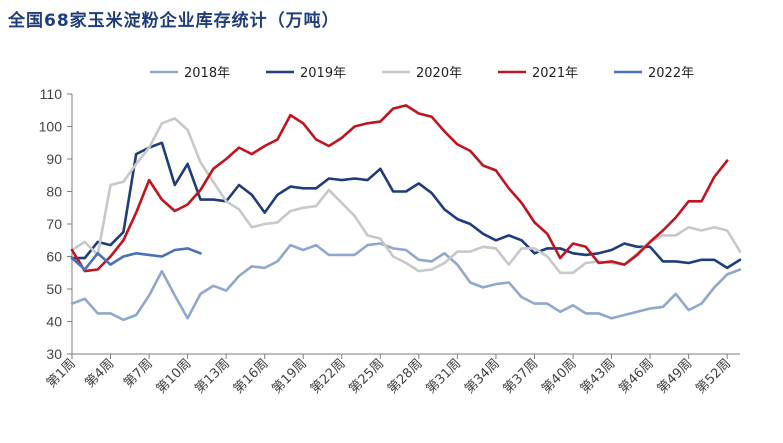  Describe the element at coordinates (100, 373) in the screenshot. I see `x-tick-label: 第4周` at that location.